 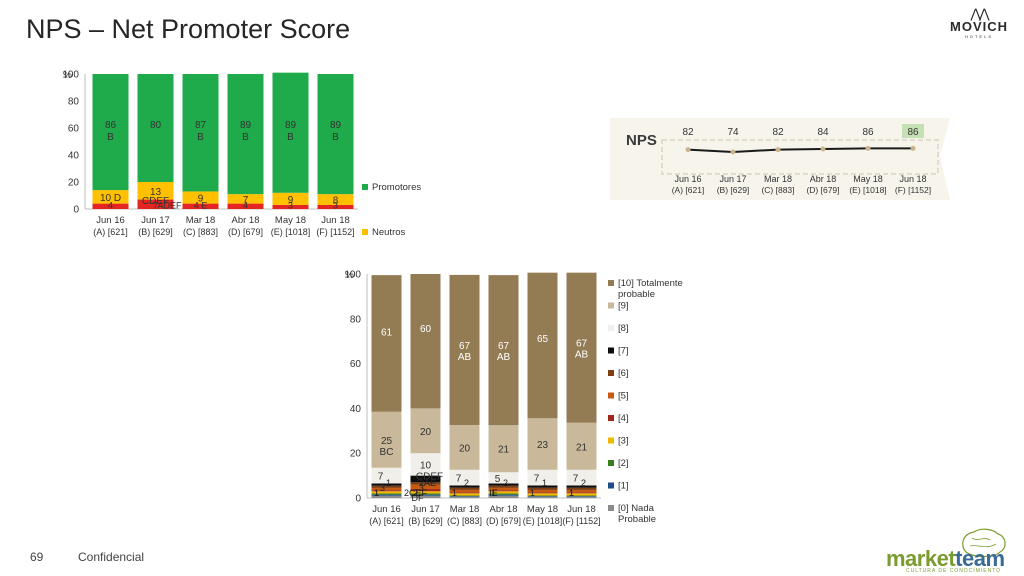 I want to click on nps-card, so click(x=780, y=159).